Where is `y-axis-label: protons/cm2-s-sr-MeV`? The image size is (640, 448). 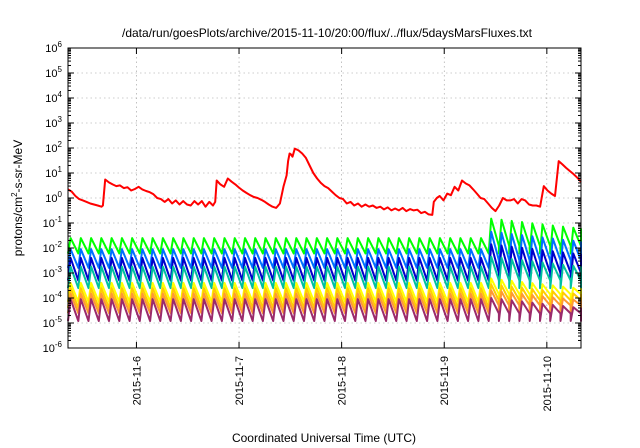
y-axis-label: protons/cm2-s-sr-MeV is located at coordinates (17, 198).